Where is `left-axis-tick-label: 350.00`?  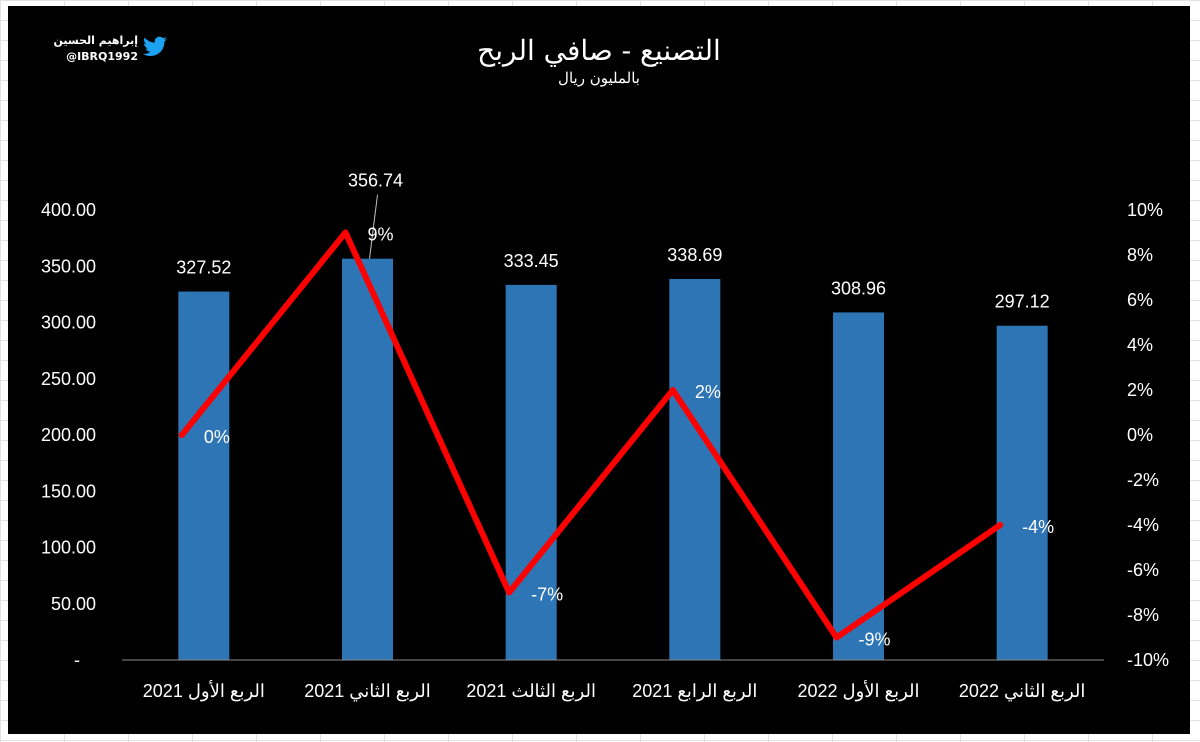
left-axis-tick-label: 350.00 is located at coordinates (68, 266).